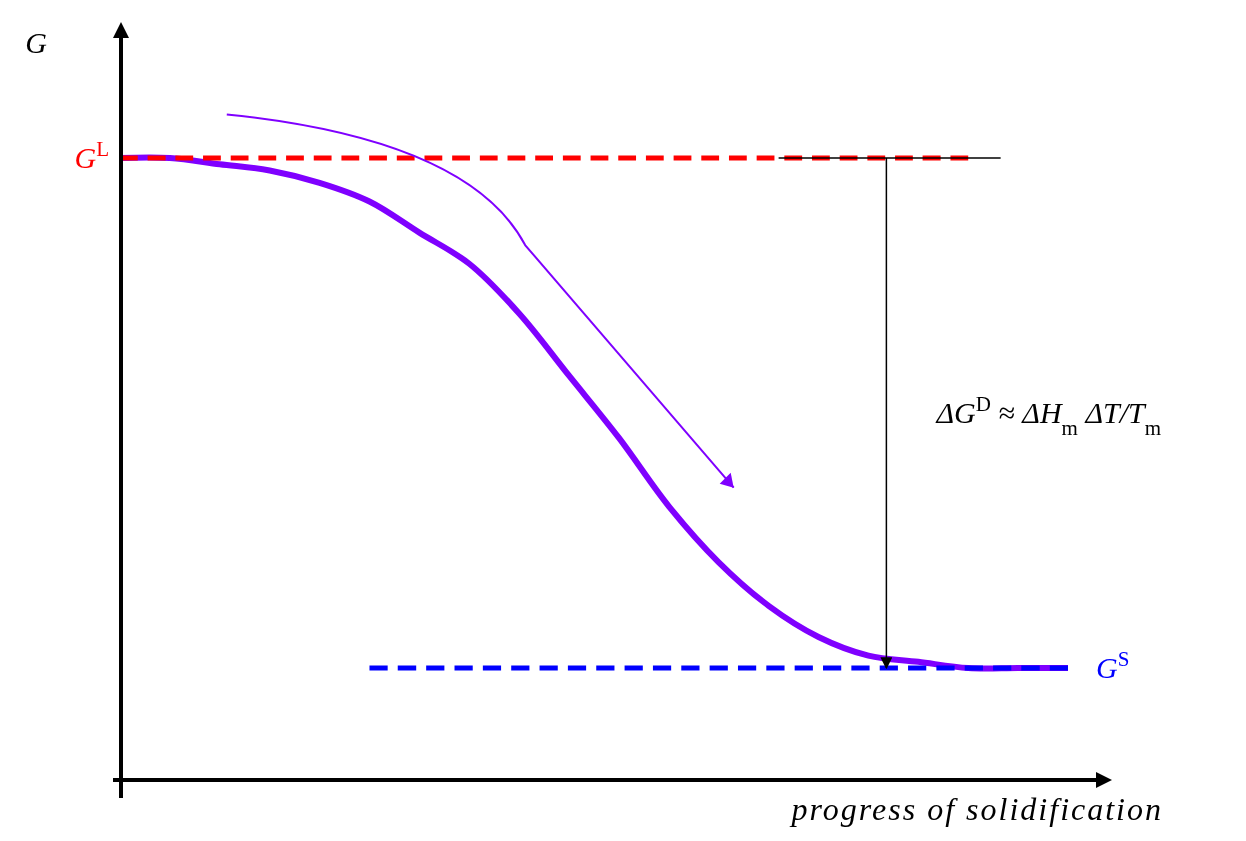  Describe the element at coordinates (976, 809) in the screenshot. I see `x-axis-title: progress of solidification` at that location.